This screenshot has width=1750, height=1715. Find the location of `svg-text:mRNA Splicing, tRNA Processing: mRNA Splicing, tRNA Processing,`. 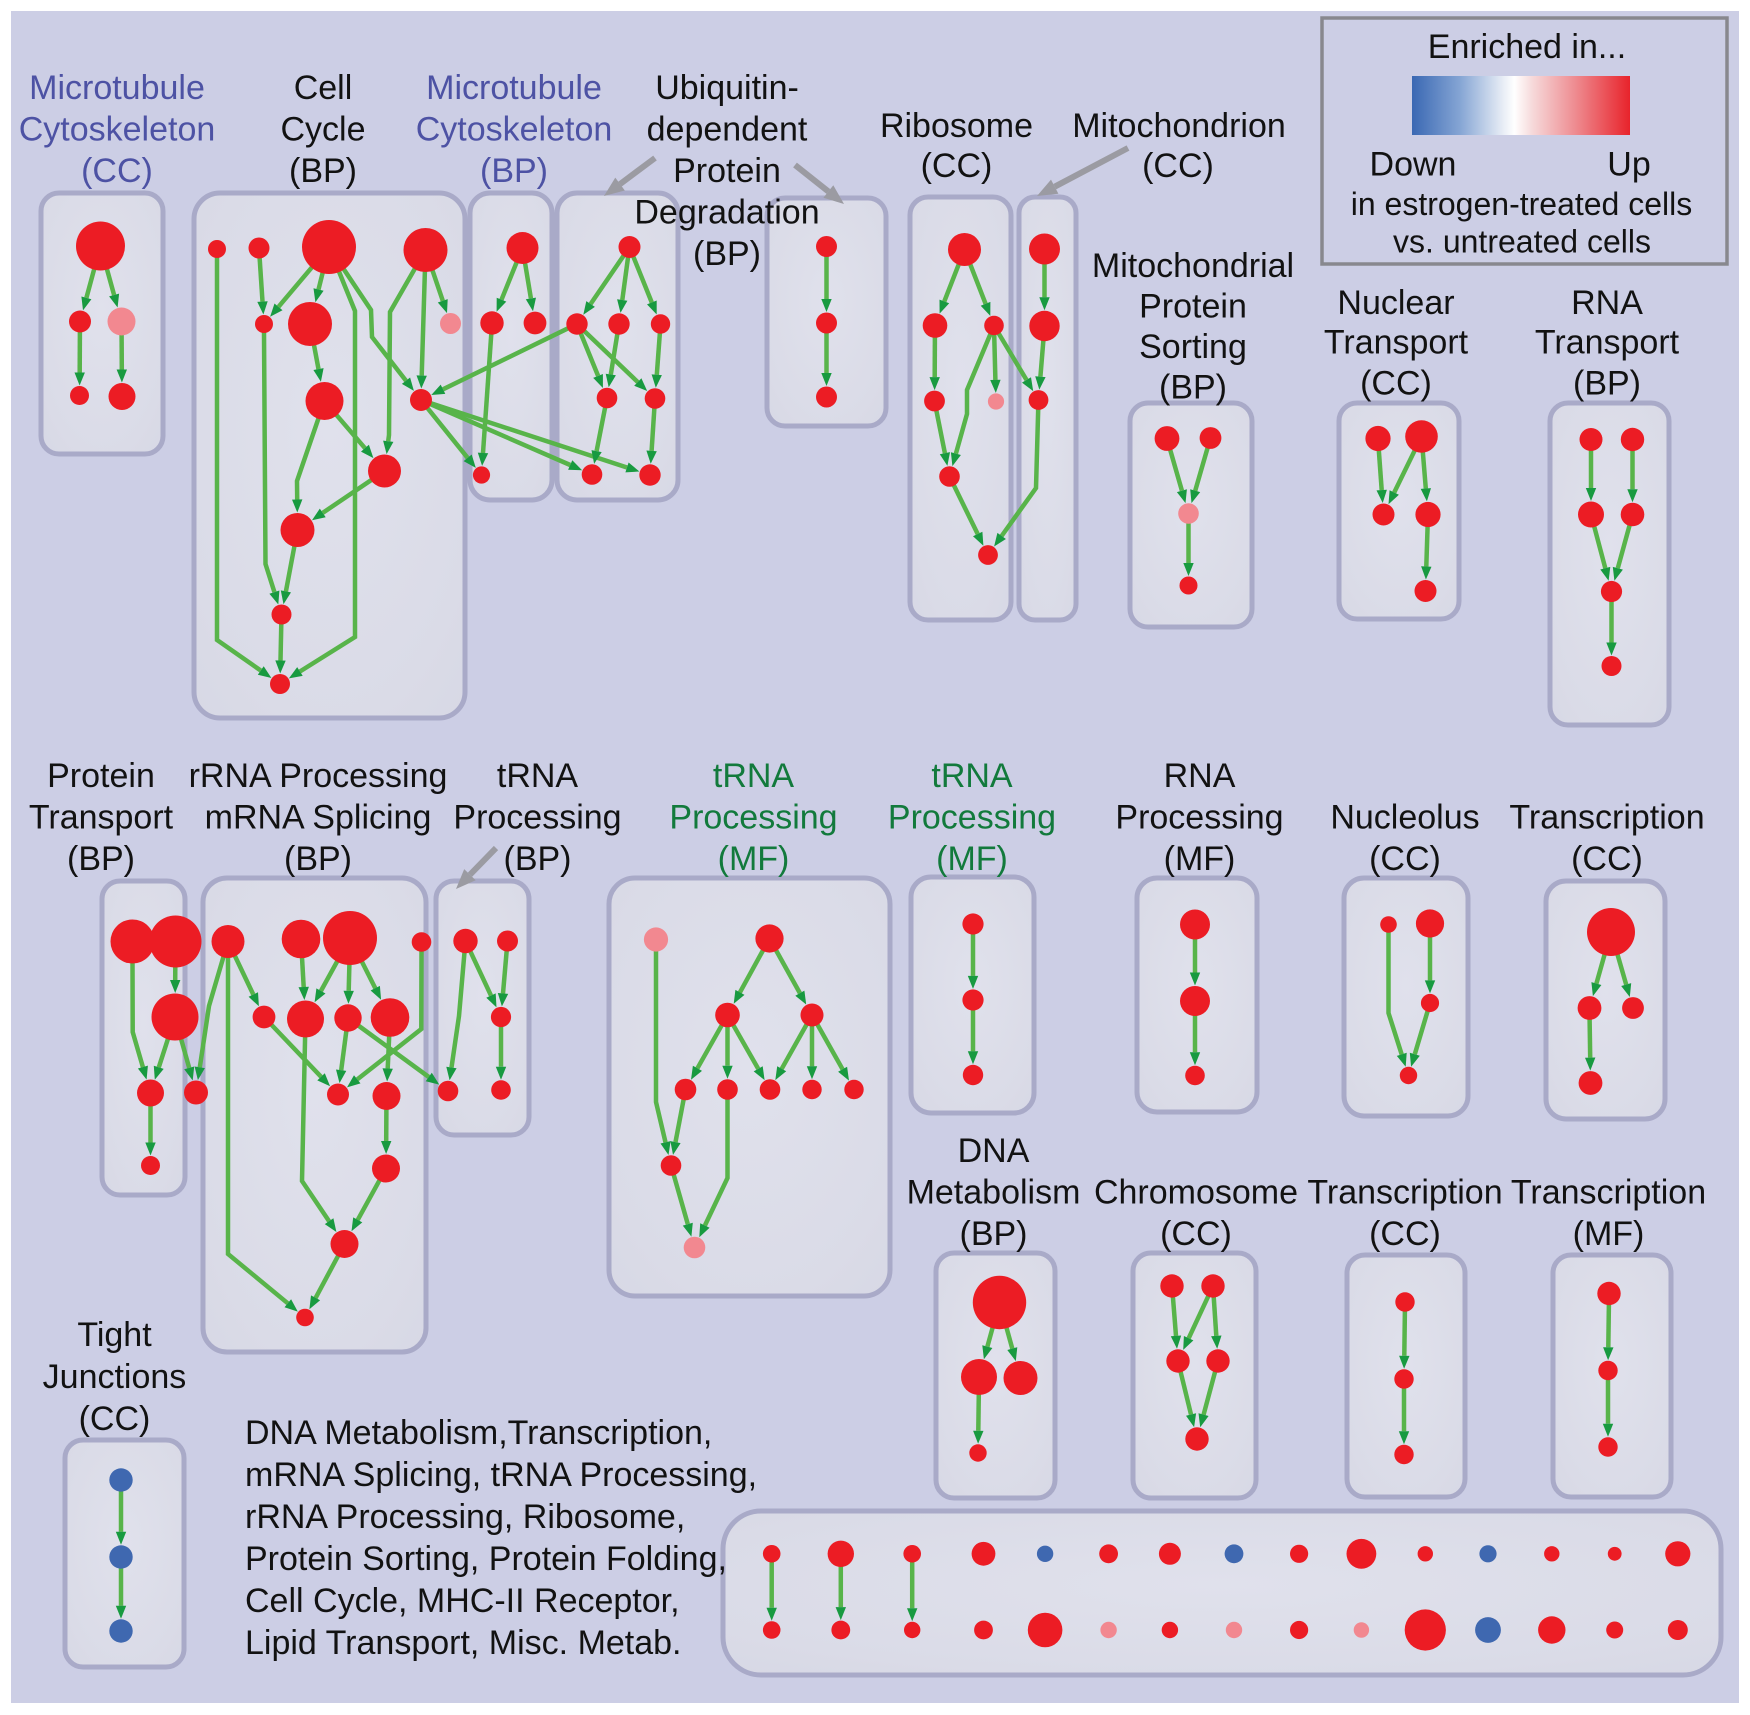

svg-text:mRNA Splicing, tRNA Processing: mRNA Splicing, tRNA Processing, is located at coordinates (501, 1475).